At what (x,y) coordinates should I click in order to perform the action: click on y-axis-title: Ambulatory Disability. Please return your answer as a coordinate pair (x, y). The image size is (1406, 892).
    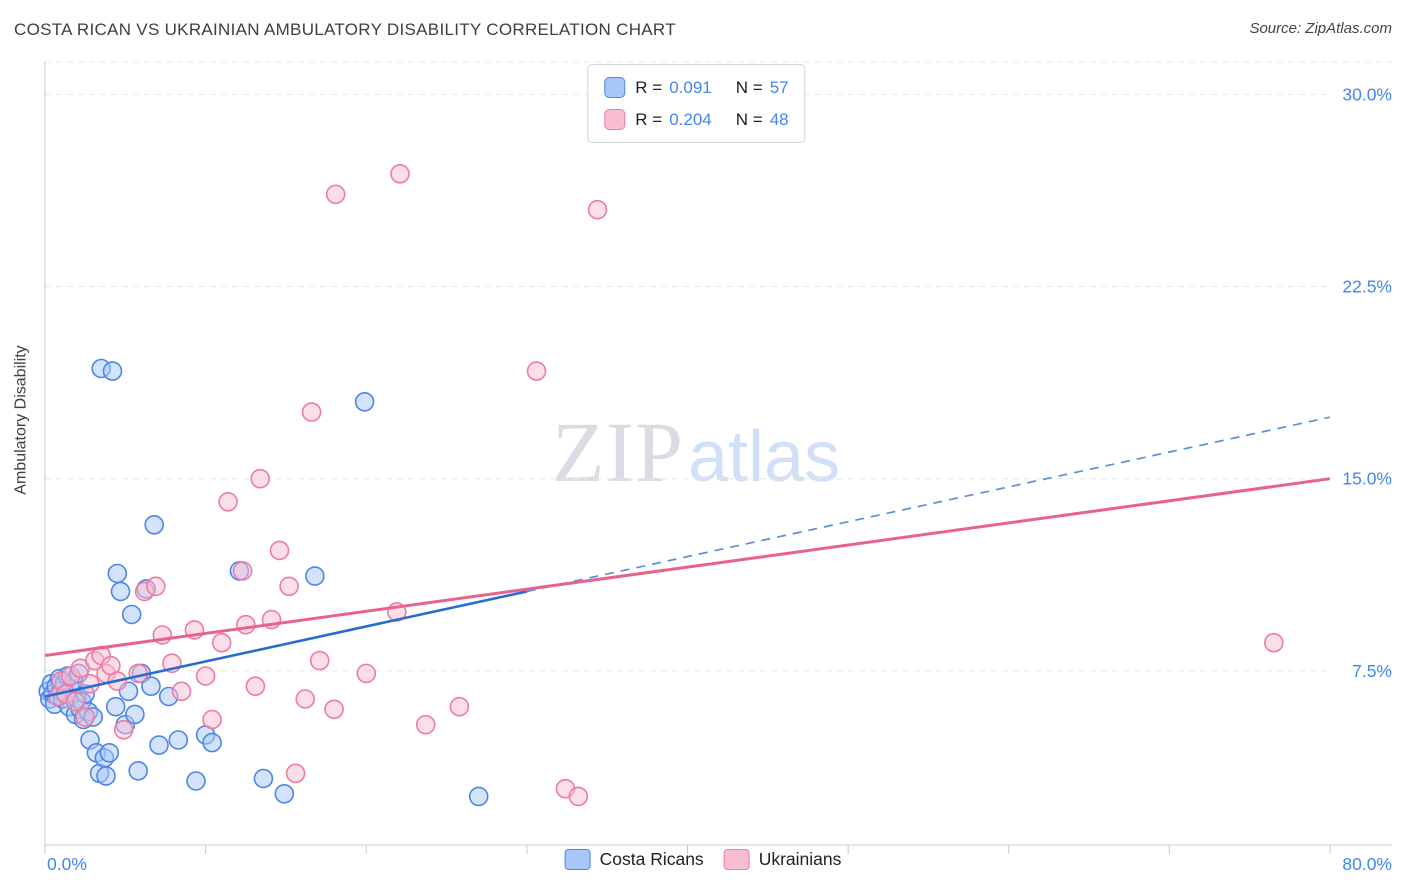
    Looking at the image, I should click on (22, 420).